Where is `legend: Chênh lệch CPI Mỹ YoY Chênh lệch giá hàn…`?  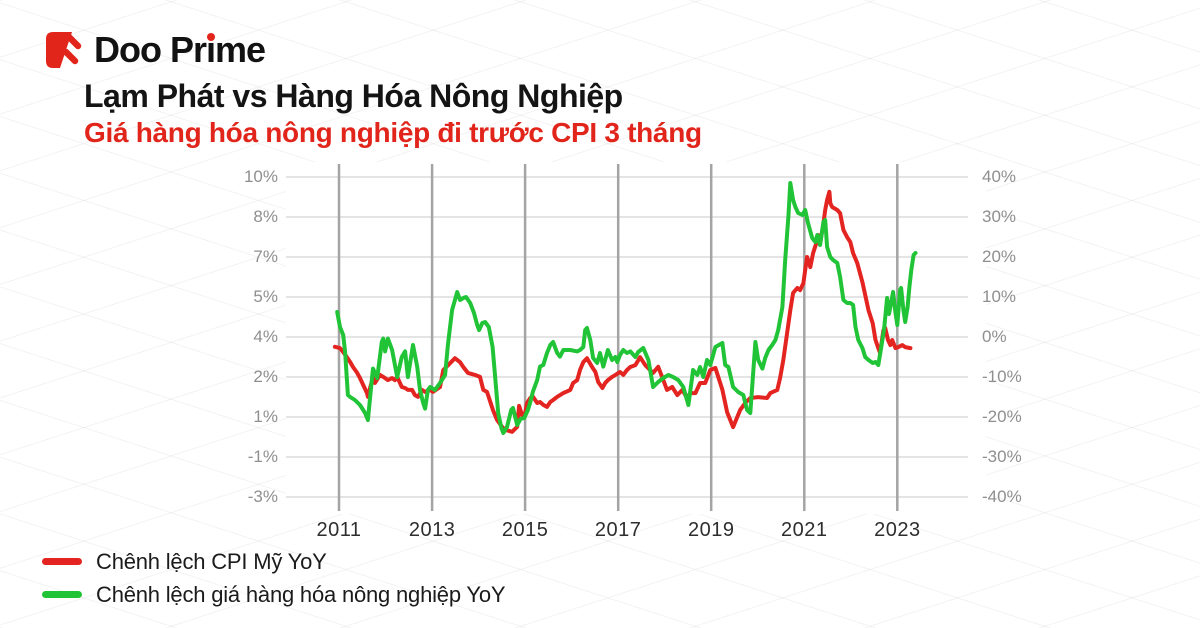
legend: Chênh lệch CPI Mỹ YoY Chênh lệch giá hàn… is located at coordinates (274, 578).